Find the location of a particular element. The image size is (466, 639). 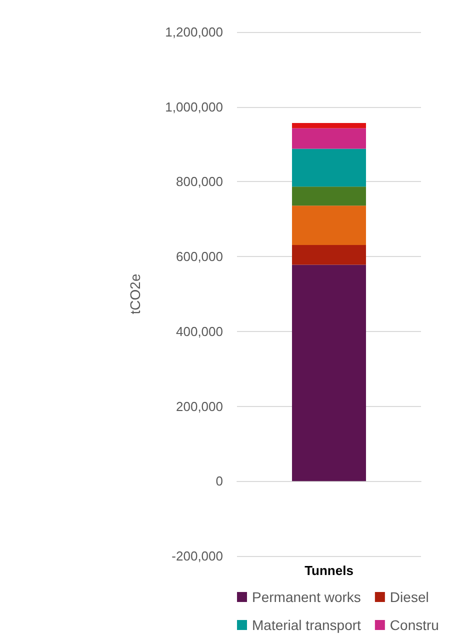

y-tick-label: 800,000 is located at coordinates (199, 182).